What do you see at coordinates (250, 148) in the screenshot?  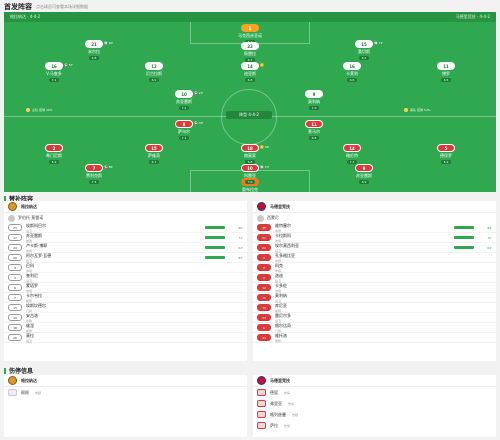 I see `shirt-number: 18` at bounding box center [250, 148].